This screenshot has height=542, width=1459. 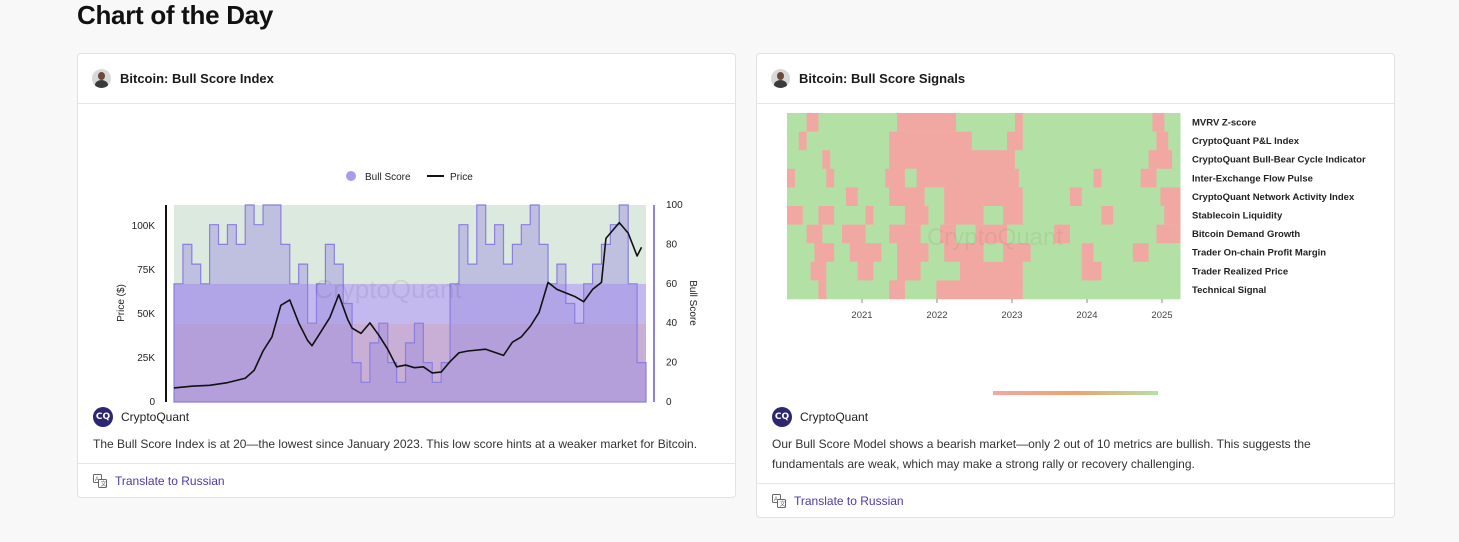 I want to click on row-label: CryptoQuant Network Activity Index, so click(x=1273, y=197).